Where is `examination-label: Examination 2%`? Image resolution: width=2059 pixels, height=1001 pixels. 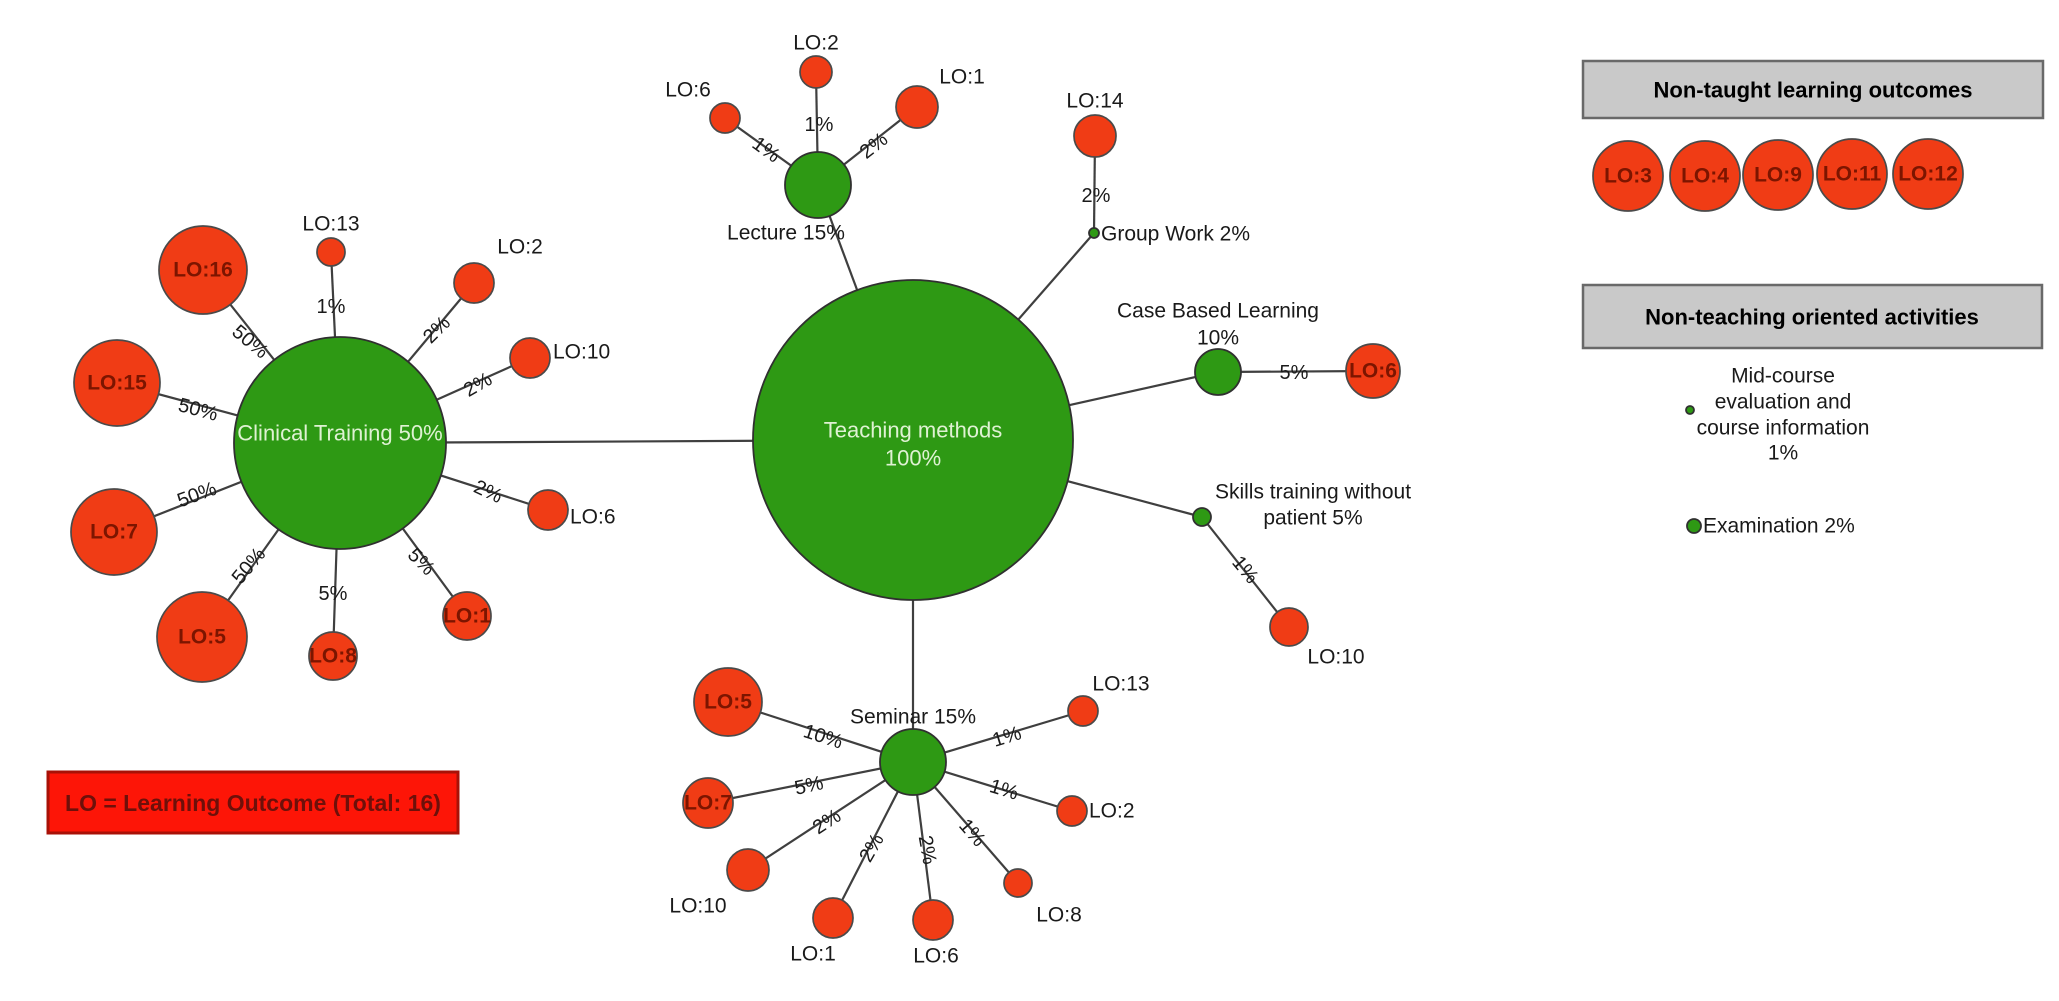
examination-label: Examination 2% is located at coordinates (1779, 526).